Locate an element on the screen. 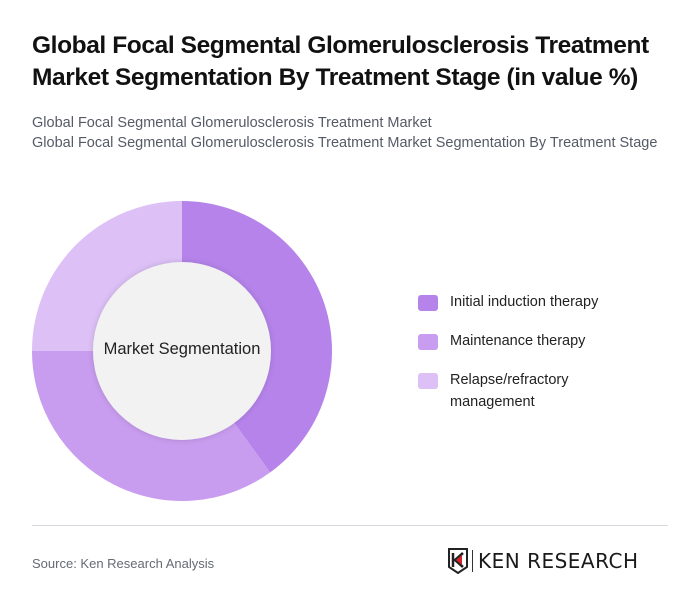 This screenshot has height=610, width=700. legend-item-relapse-refractory: Relapse/refractory management is located at coordinates (543, 391).